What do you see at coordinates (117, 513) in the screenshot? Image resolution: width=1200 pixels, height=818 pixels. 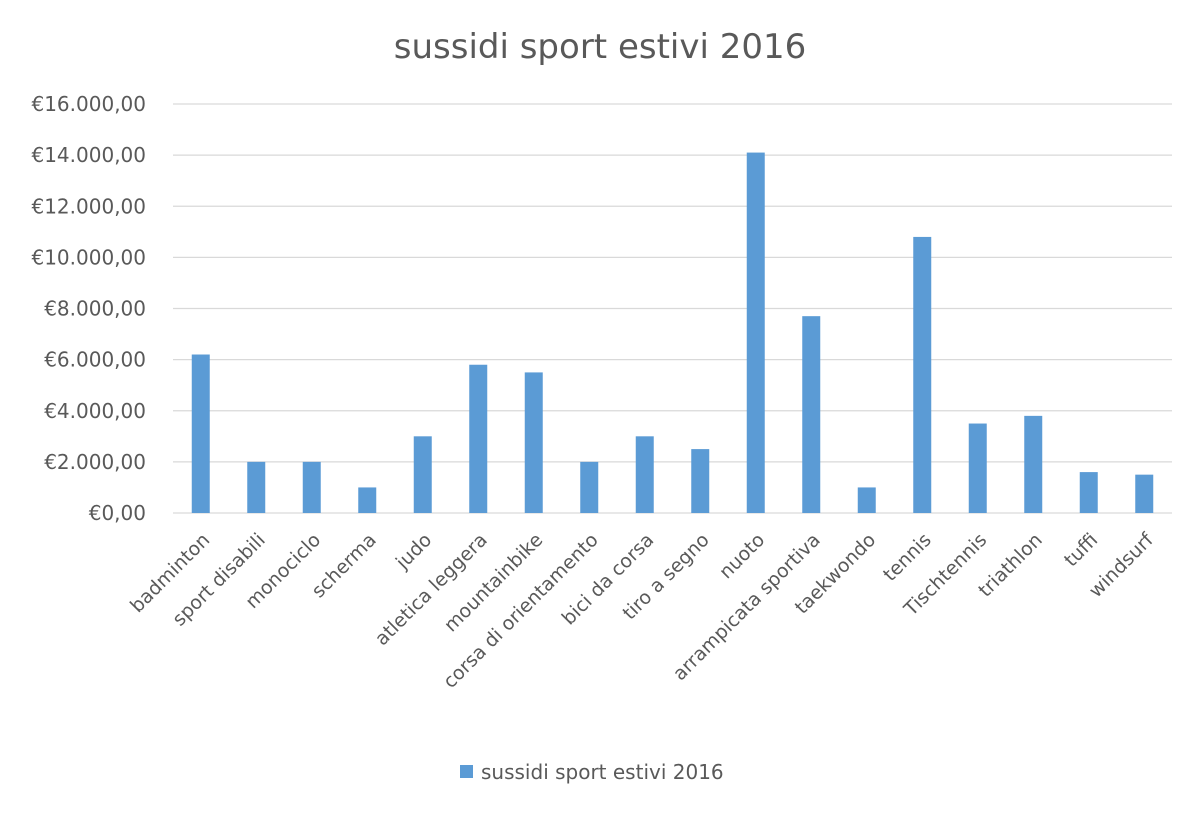 I see `y-tick-label: €0,00` at bounding box center [117, 513].